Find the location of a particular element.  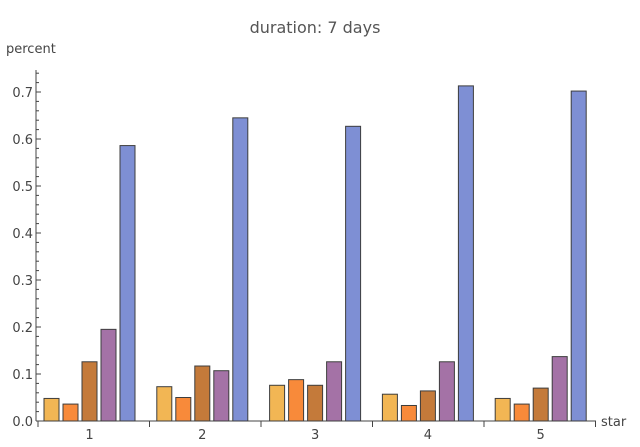

bar-star3-series5 is located at coordinates (353, 273).